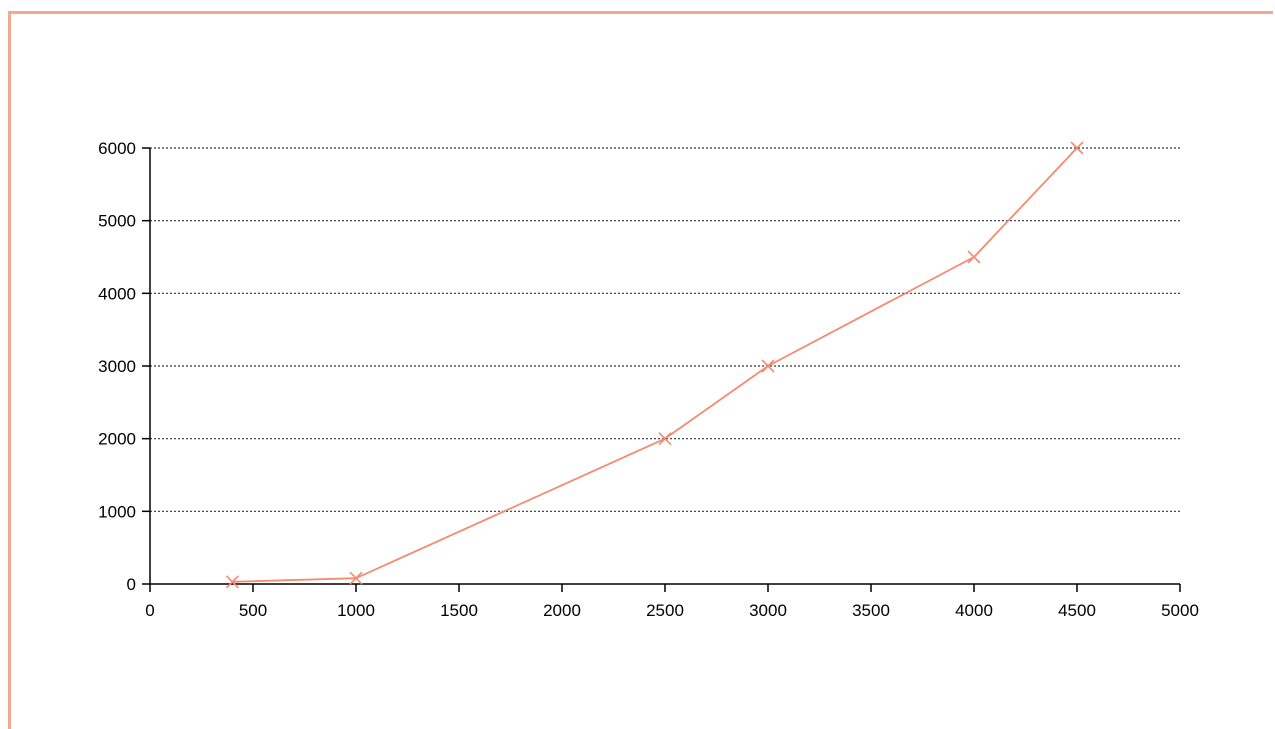 The width and height of the screenshot is (1275, 729). What do you see at coordinates (117, 221) in the screenshot?
I see `y-tick-label-5000: 5000` at bounding box center [117, 221].